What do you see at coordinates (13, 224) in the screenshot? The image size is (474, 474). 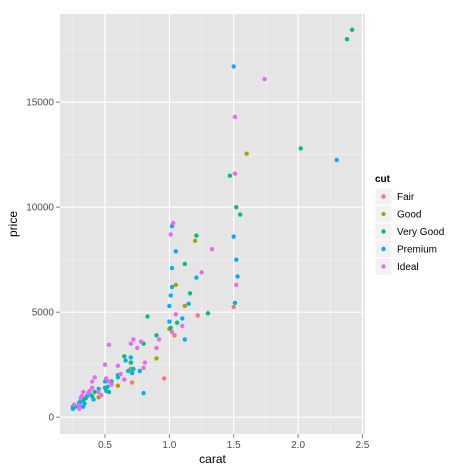 I see `y-axis-title: price` at bounding box center [13, 224].